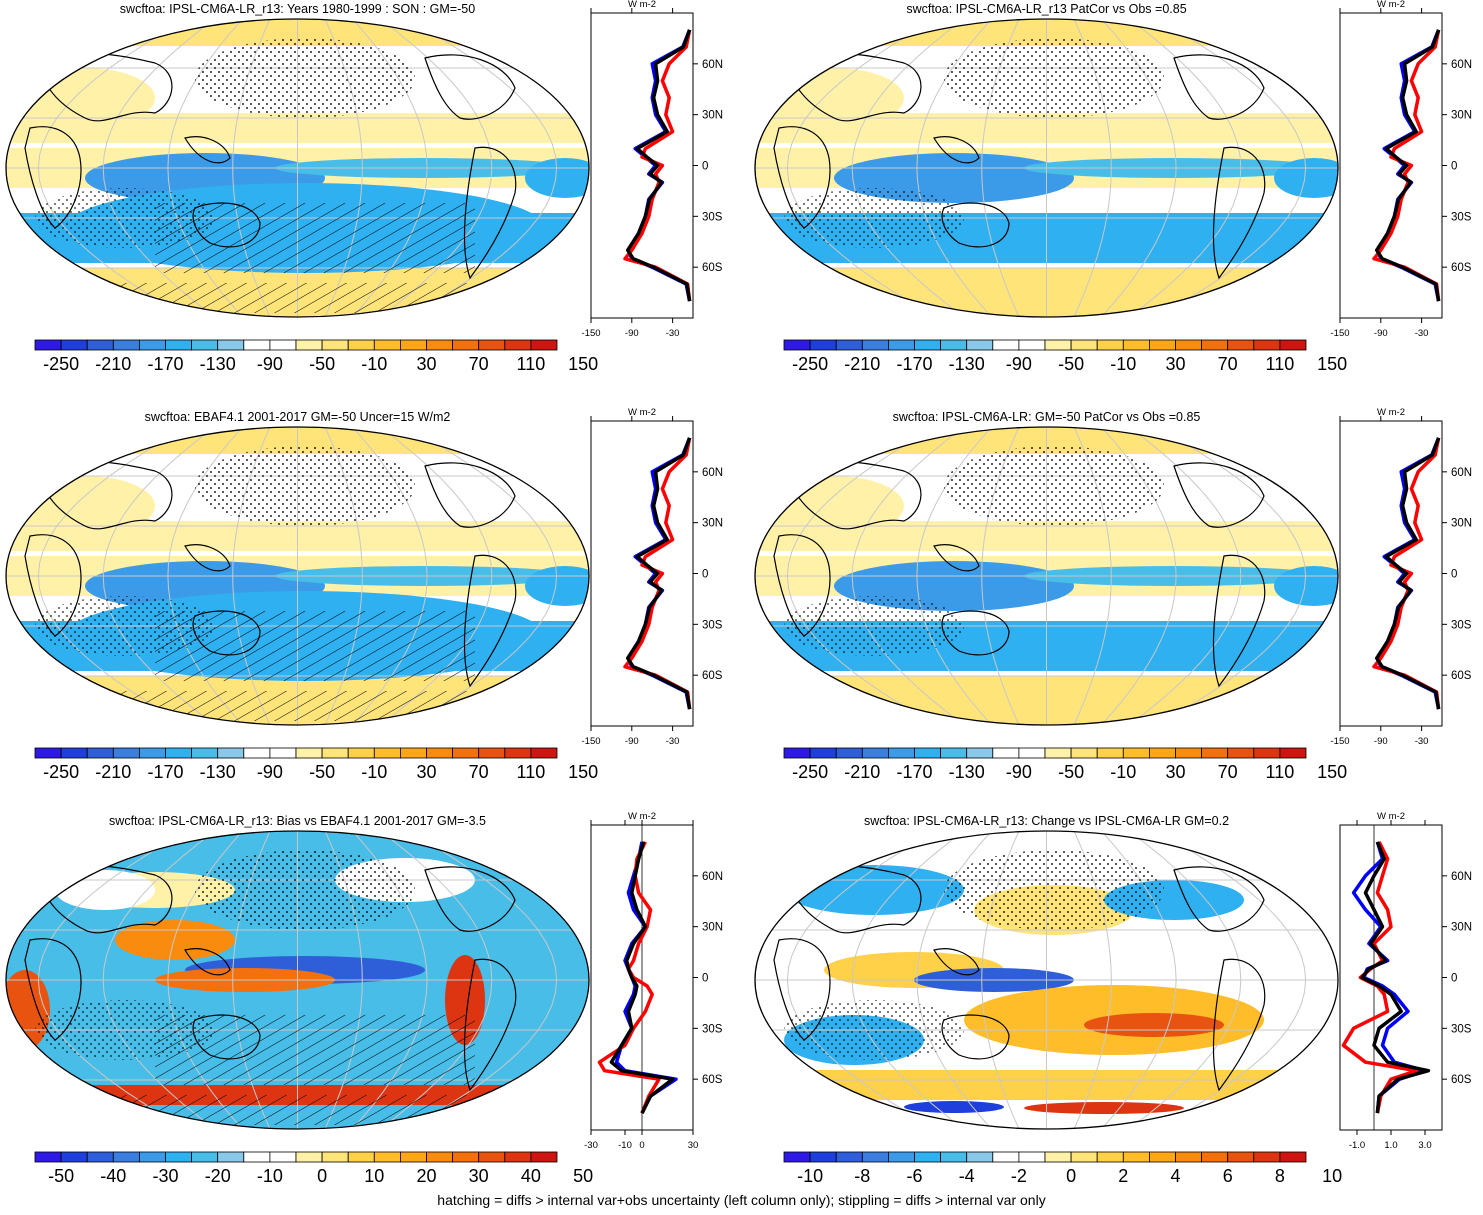 The image size is (1483, 1215). Describe the element at coordinates (693, 1145) in the screenshot. I see `profile-xtick-label: 30` at that location.